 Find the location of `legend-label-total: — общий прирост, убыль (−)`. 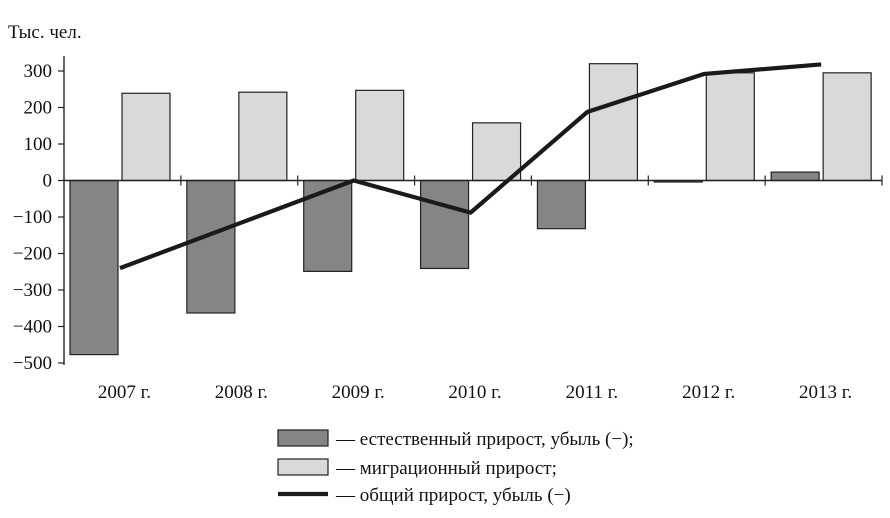

legend-label-total: — общий прирост, убыль (−) is located at coordinates (453, 495).